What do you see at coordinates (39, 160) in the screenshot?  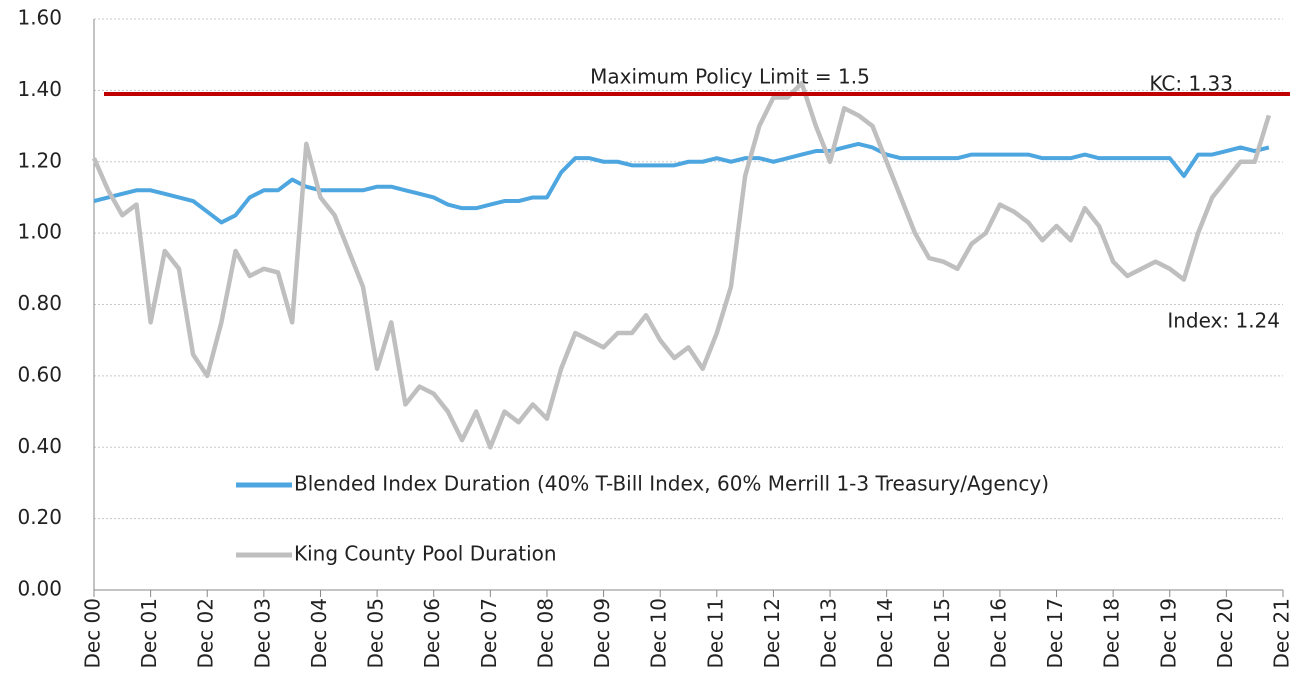 I see `y-tick-label: 1.20` at bounding box center [39, 160].